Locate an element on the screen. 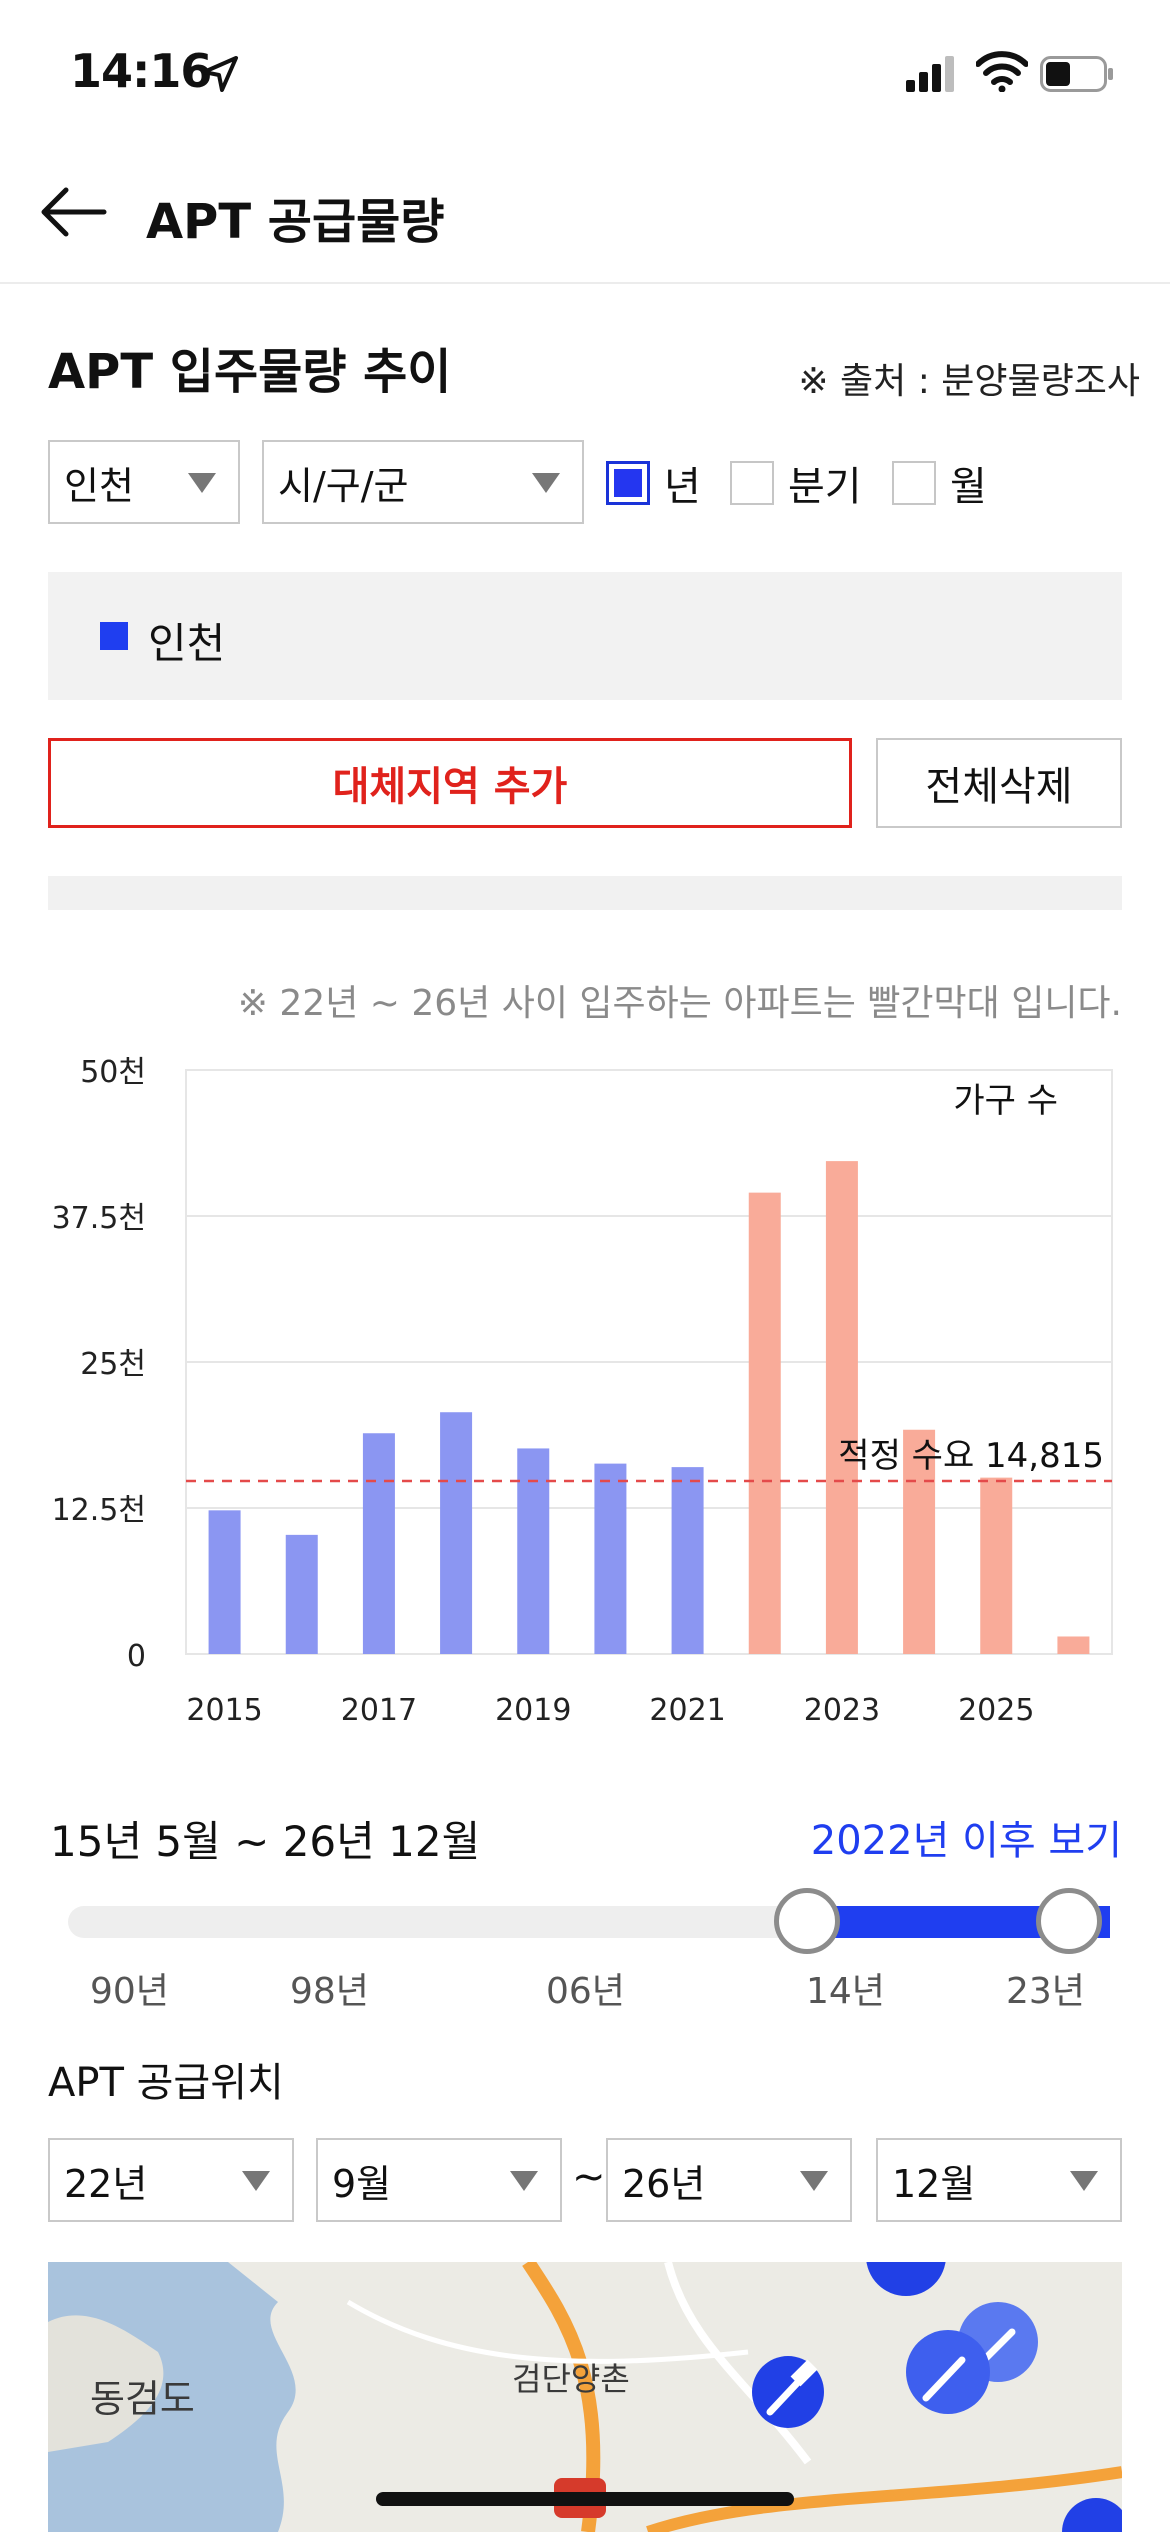 The width and height of the screenshot is (1170, 2532). view-after-2022-link: 2022년 이후 보기 is located at coordinates (966, 1841).